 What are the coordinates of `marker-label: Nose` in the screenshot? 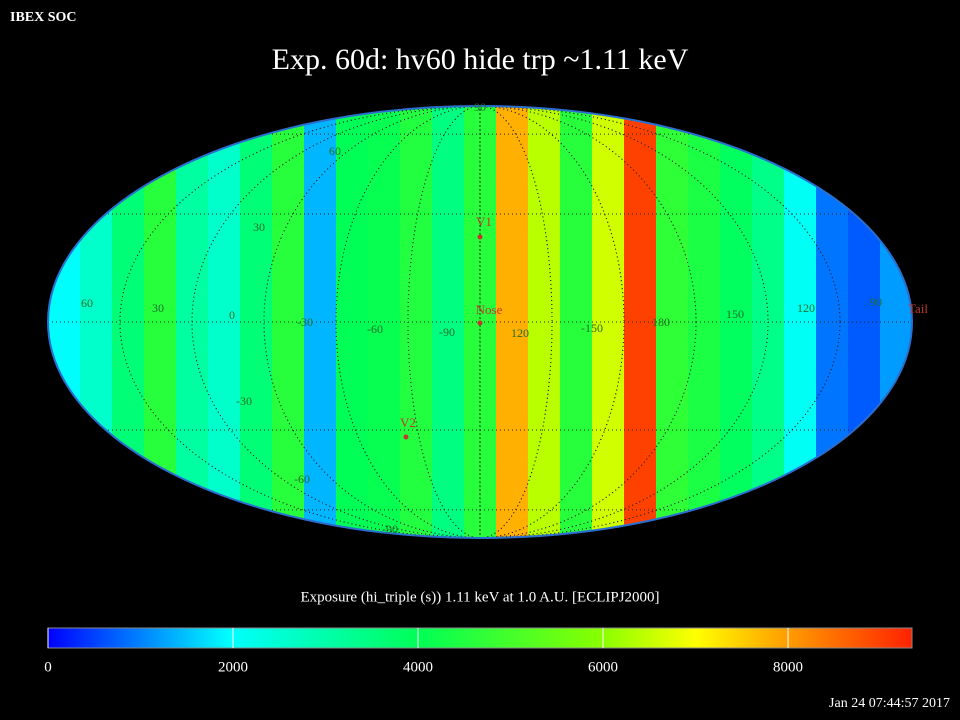 It's located at (489, 309).